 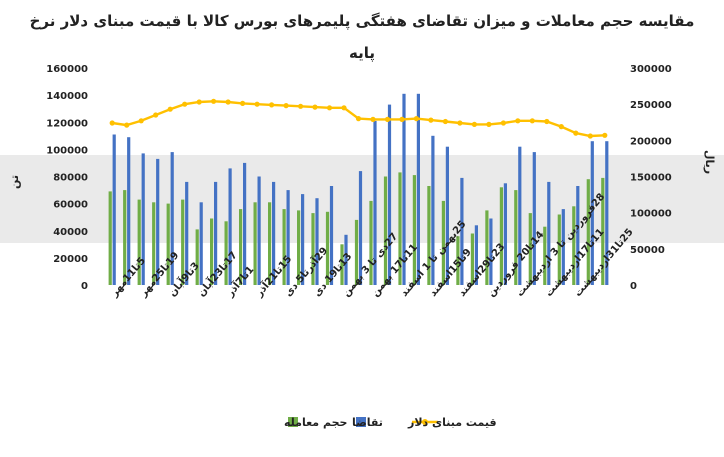 I want to click on left-tick-label: 120000, so click(x=67, y=123).